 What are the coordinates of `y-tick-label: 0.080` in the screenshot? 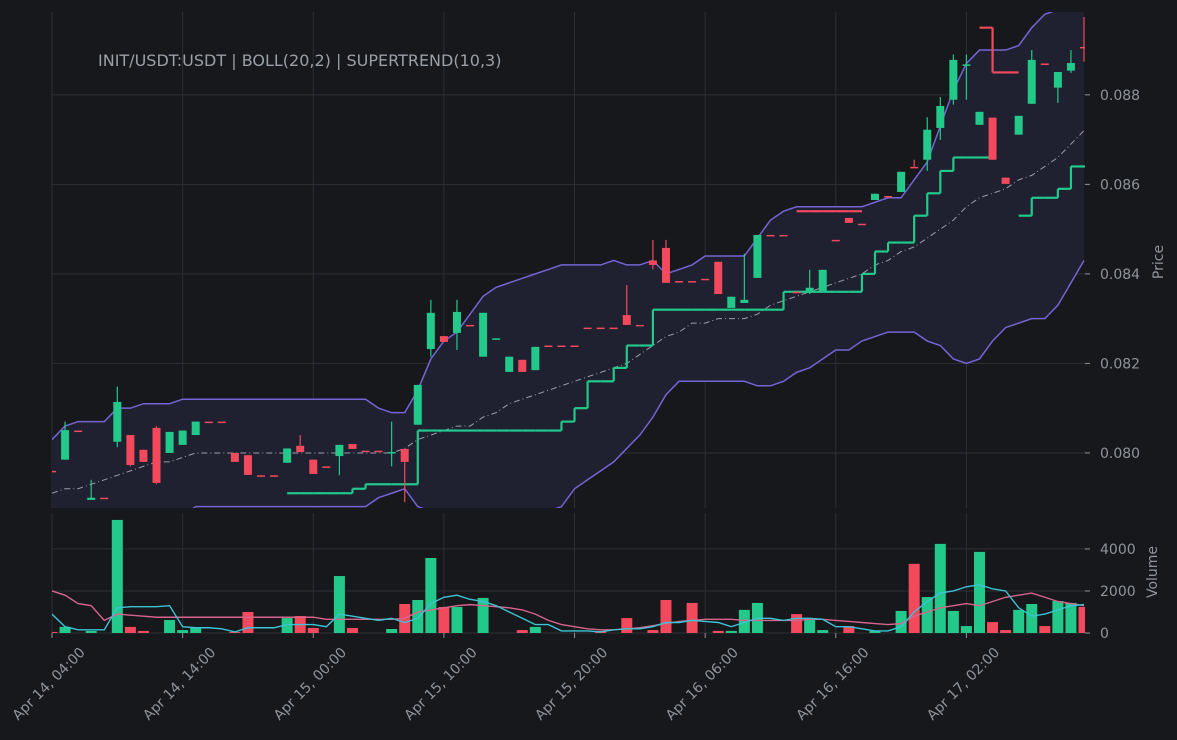 It's located at (1120, 454).